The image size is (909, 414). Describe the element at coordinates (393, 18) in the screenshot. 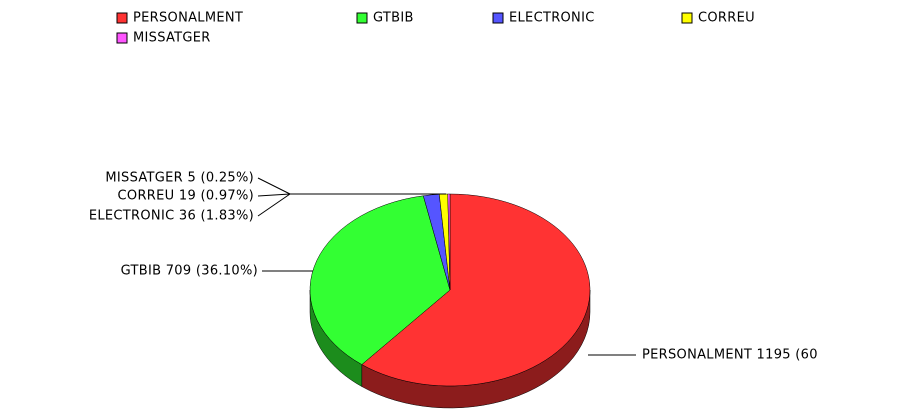

I see `legend-label: GTBIB` at that location.